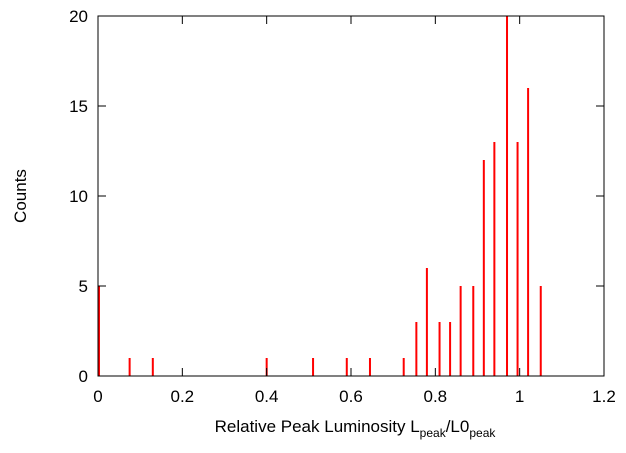 Image resolution: width=626 pixels, height=453 pixels. What do you see at coordinates (83, 286) in the screenshot?
I see `y-tick-label: 5` at bounding box center [83, 286].